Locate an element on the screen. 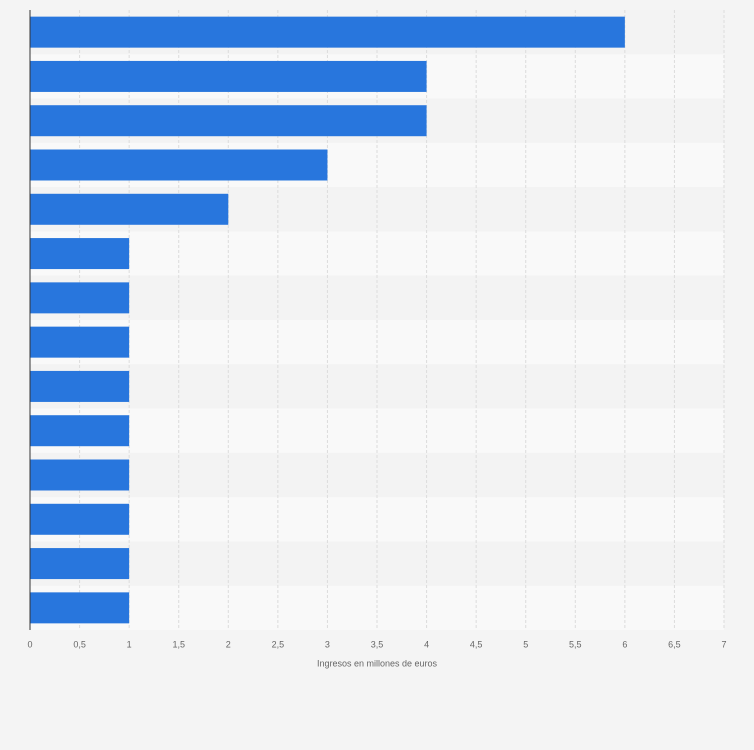  x-tick-label: 1,5 is located at coordinates (178, 644).